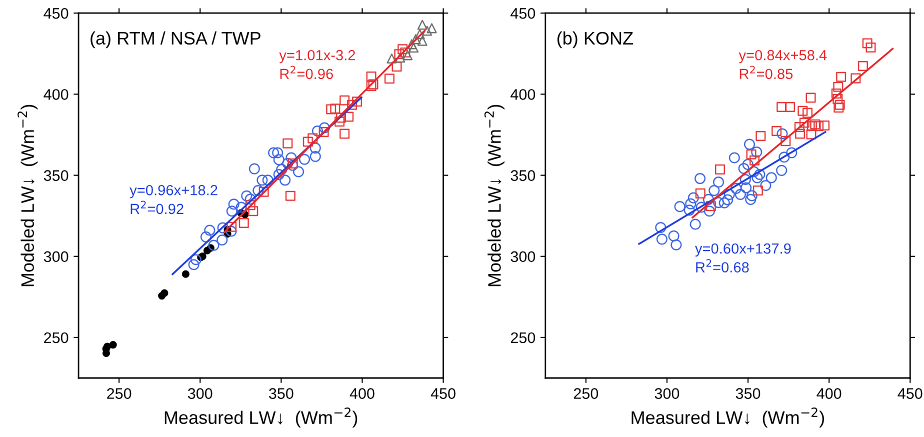  What do you see at coordinates (317, 65) in the screenshot?
I see `series-label: y=1.01x-3.2 R$^{2}$=0.96` at bounding box center [317, 65].